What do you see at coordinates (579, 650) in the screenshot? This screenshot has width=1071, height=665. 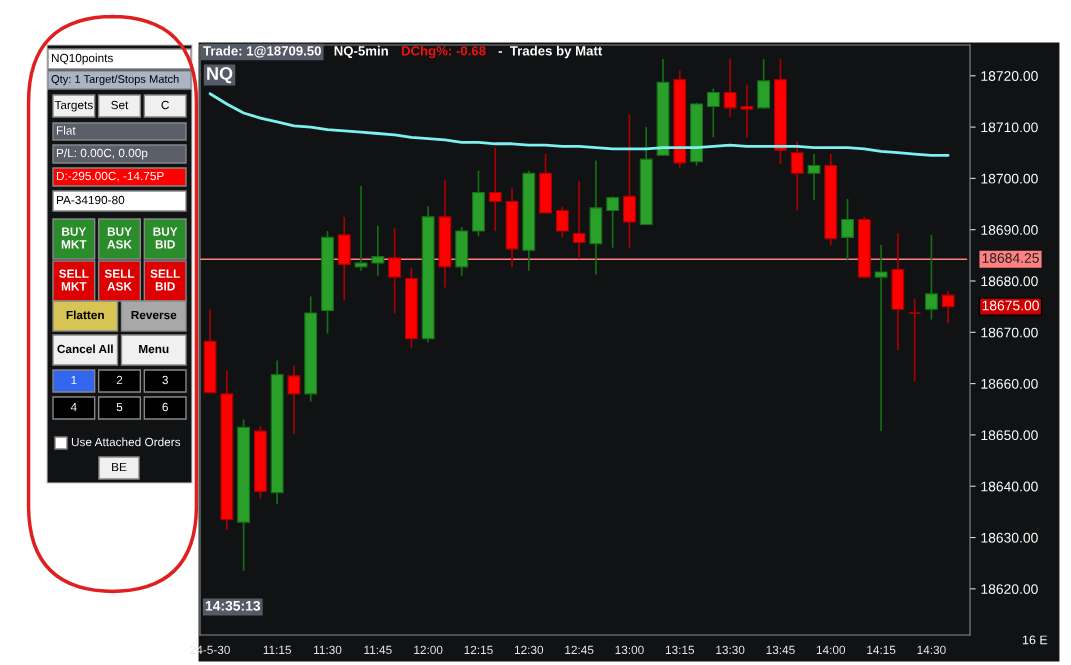 I see `x-tick-label: 12:45` at bounding box center [579, 650].